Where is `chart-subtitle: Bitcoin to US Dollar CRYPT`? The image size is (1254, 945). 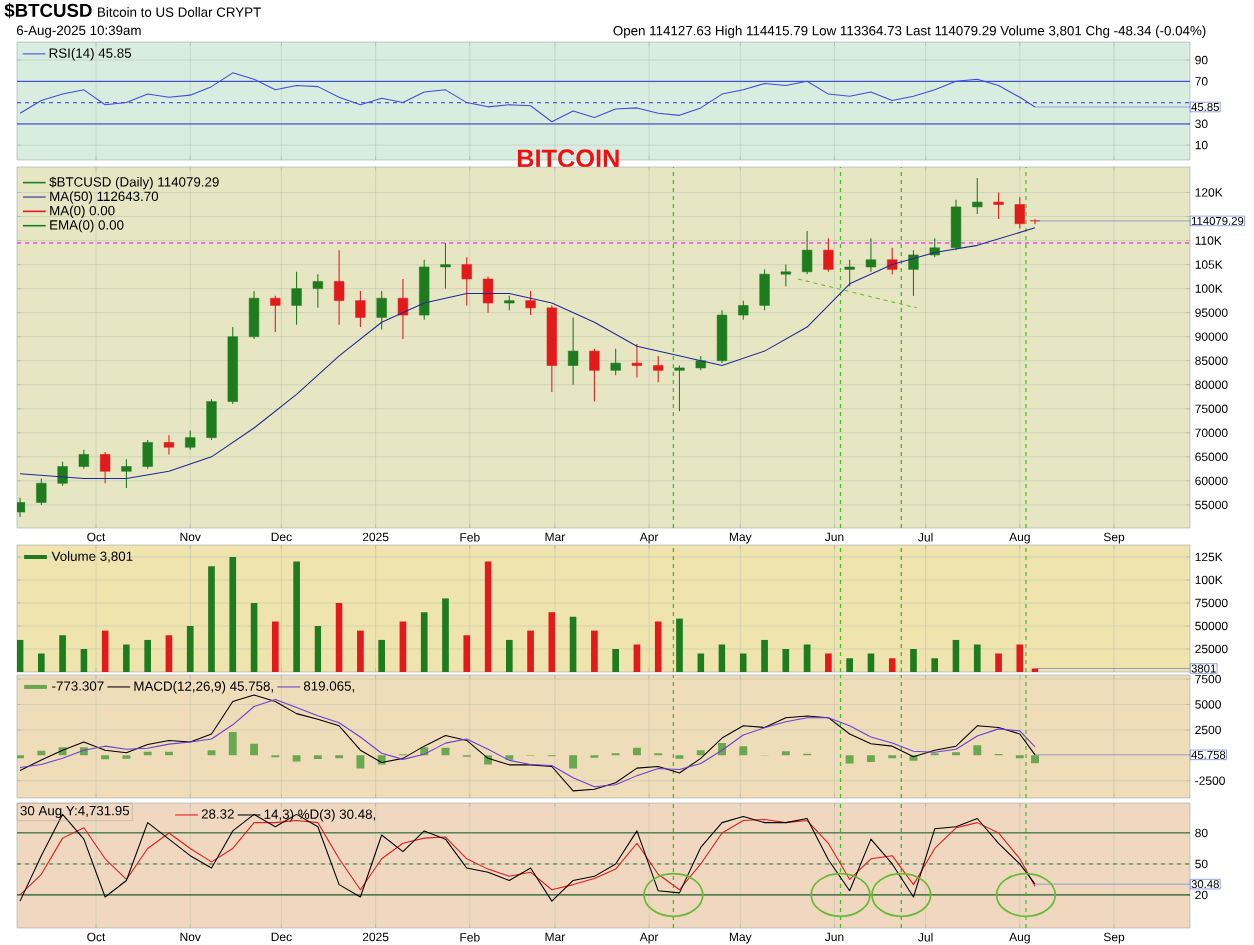
chart-subtitle: Bitcoin to US Dollar CRYPT is located at coordinates (179, 12).